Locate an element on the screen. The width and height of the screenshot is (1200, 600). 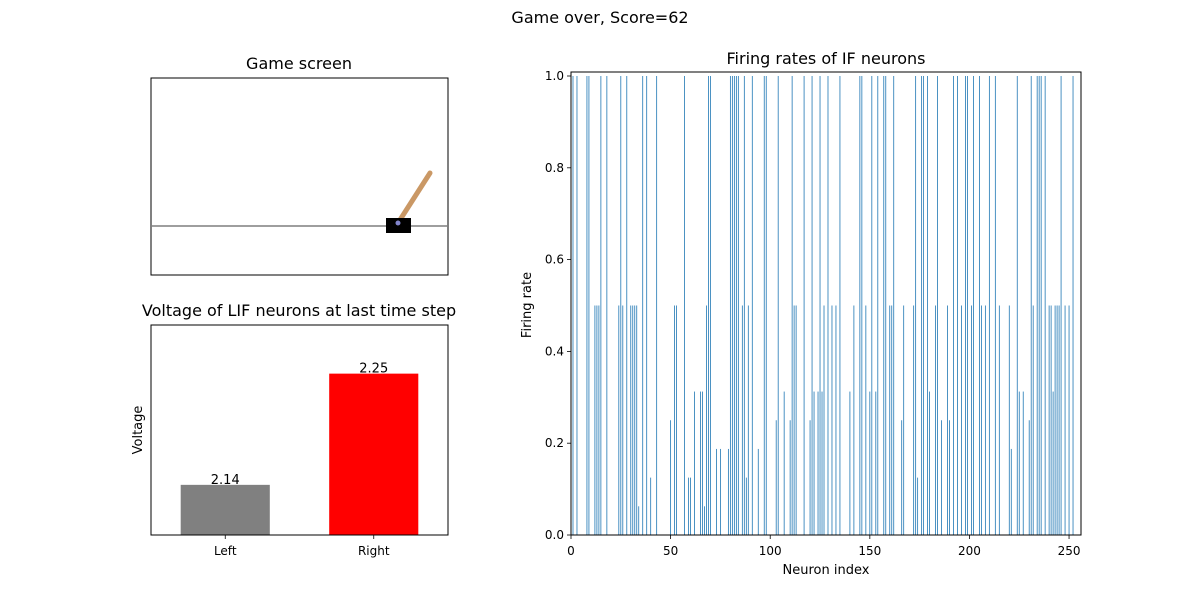
voltage-chart-title: Voltage of LIF neurons at last time step is located at coordinates (299, 310).